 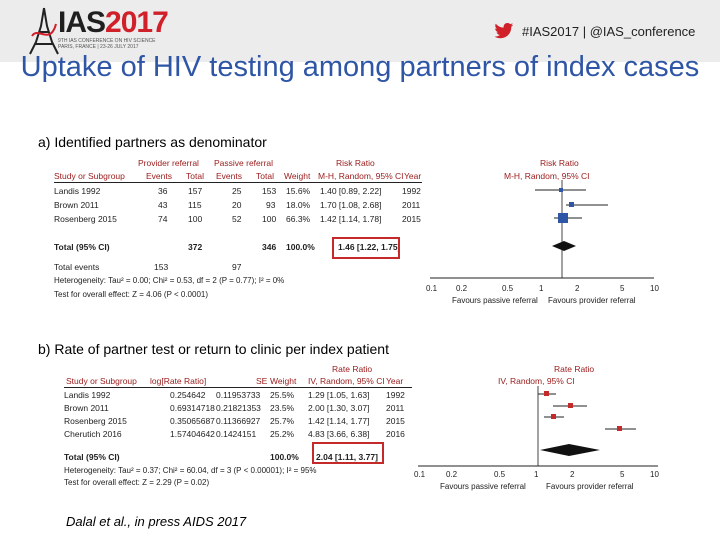 I want to click on study-marker-cherutich, so click(x=620, y=428).